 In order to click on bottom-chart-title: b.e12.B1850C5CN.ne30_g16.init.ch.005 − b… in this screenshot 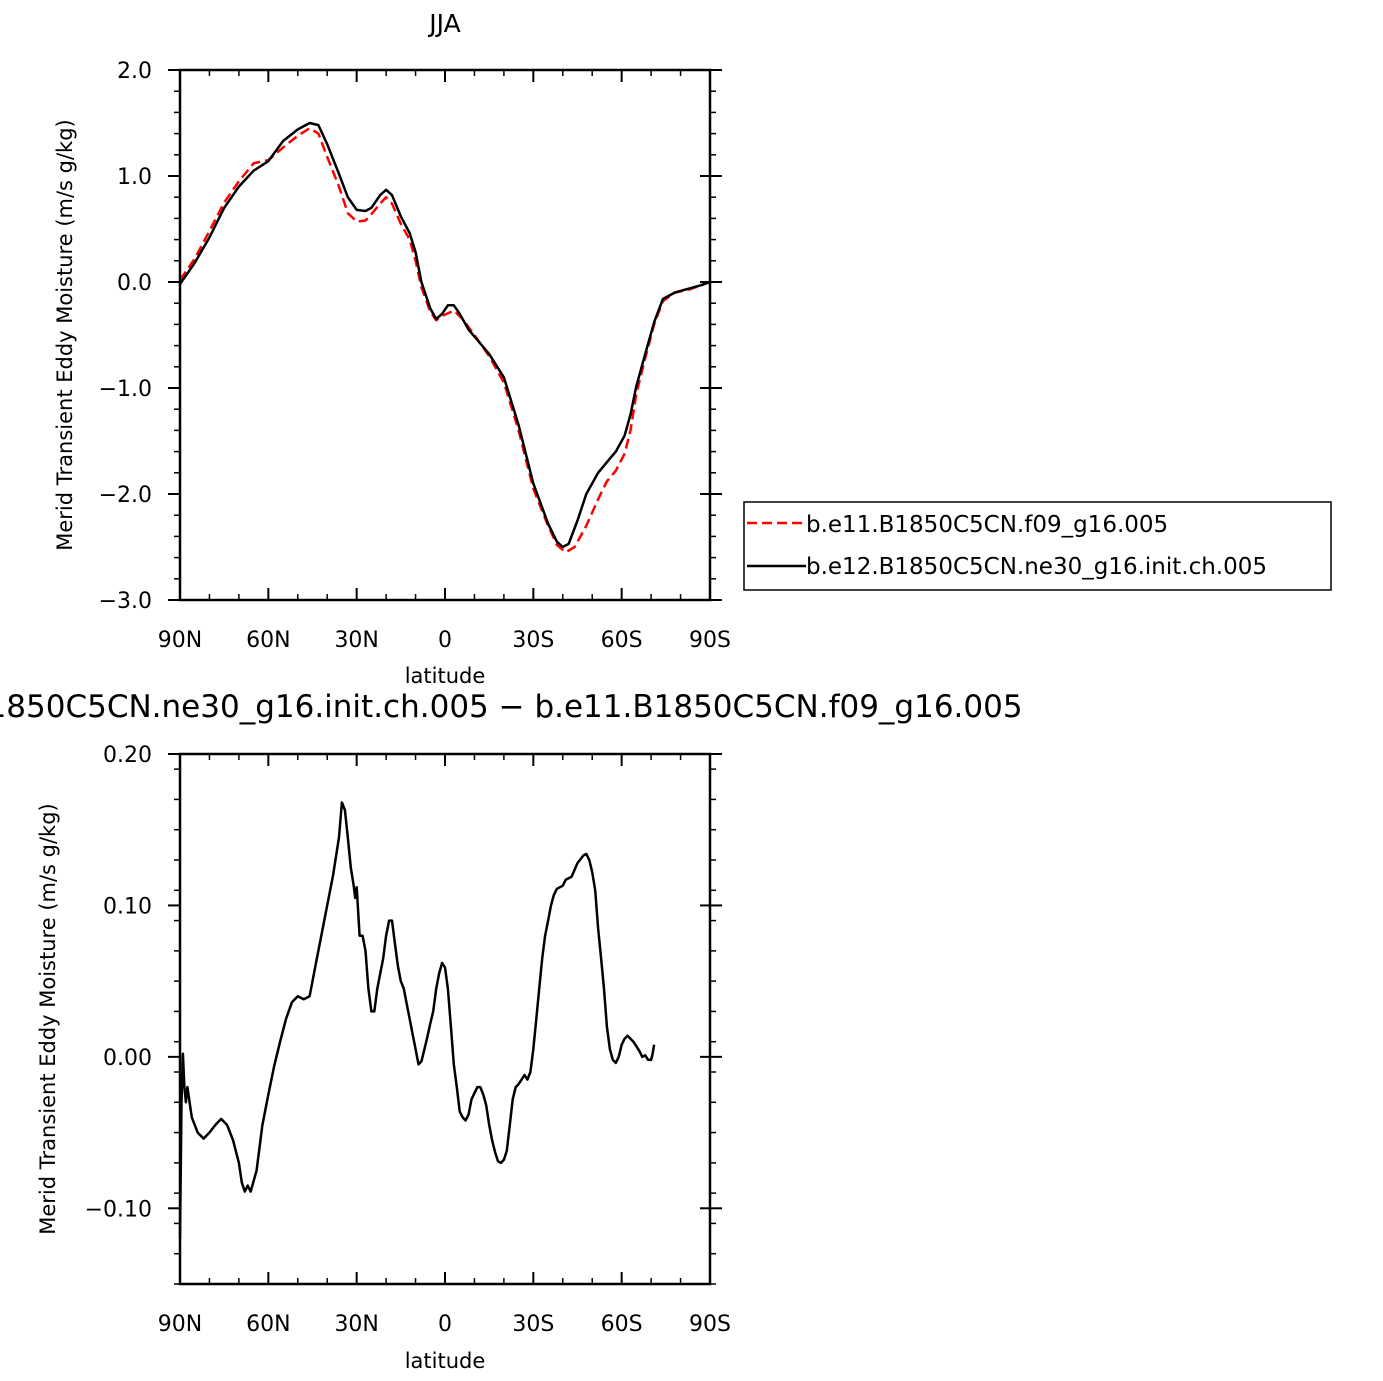, I will do `click(511, 707)`.